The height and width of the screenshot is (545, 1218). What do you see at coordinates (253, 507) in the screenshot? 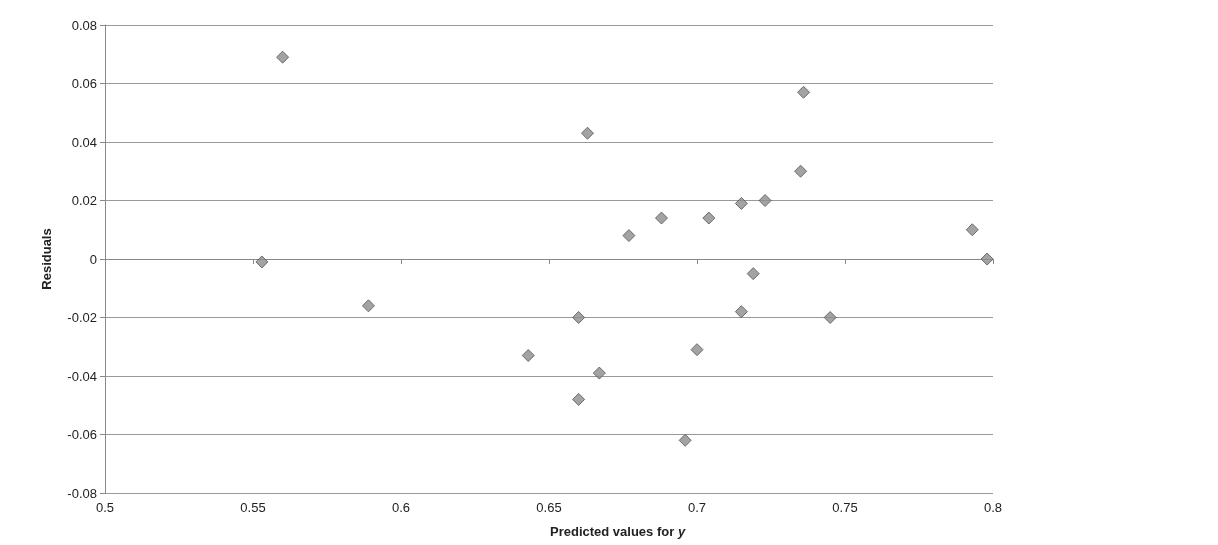
I see `x-tick-label: 0.55` at bounding box center [253, 507].